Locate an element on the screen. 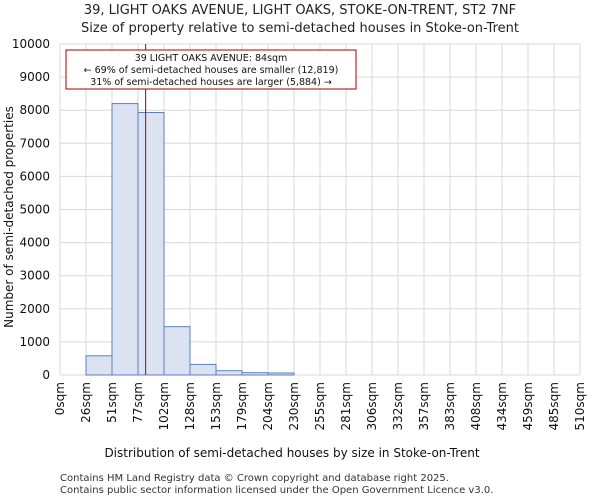  x-tick-label: 306sqm is located at coordinates (372, 406).